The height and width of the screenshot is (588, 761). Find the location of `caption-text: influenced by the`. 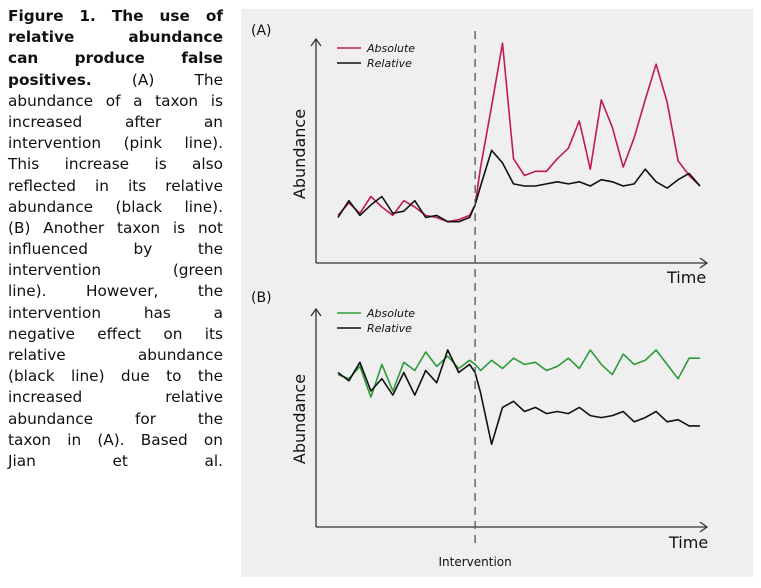

caption-text: influenced by the is located at coordinates (115, 249).